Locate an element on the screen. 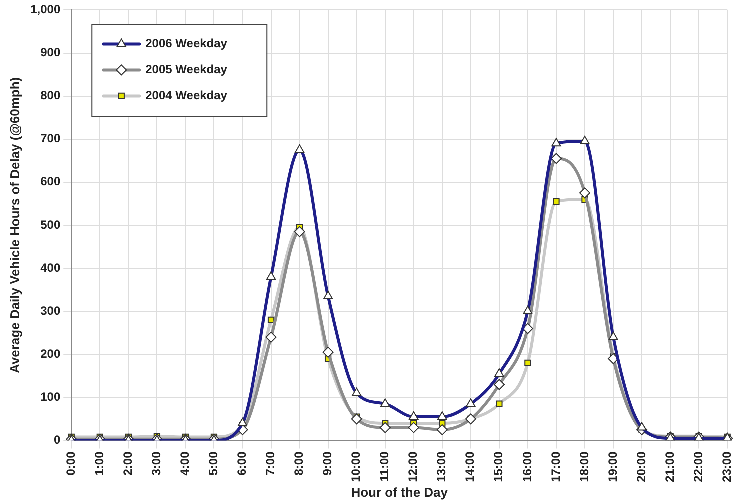 The width and height of the screenshot is (745, 503). y-axis-title: Average Daily Vehicle Hours of Delay (@60mph) is located at coordinates (14, 225).